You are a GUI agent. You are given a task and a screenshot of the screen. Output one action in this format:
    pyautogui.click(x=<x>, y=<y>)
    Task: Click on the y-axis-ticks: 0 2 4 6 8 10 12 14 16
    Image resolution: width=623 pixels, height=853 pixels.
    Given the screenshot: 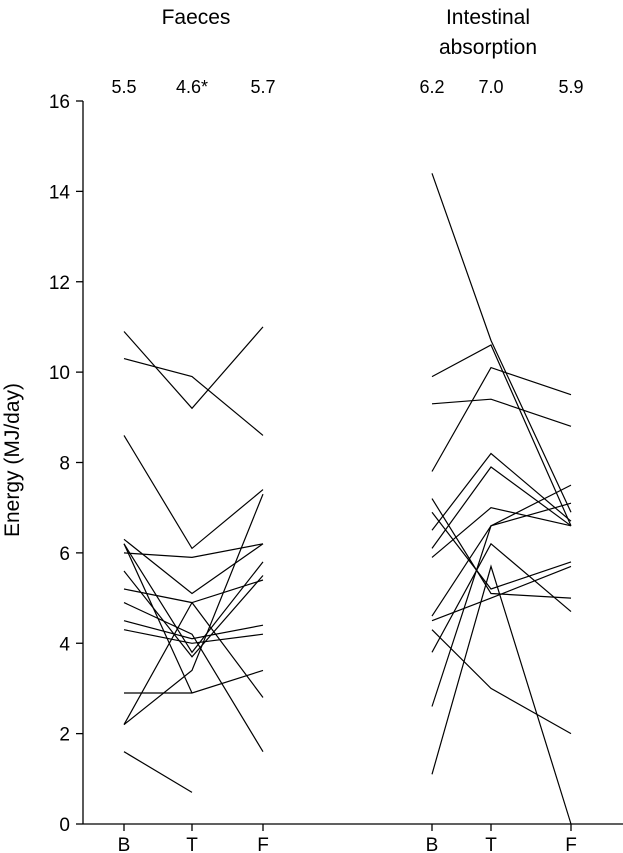 What is the action you would take?
    pyautogui.click(x=66, y=464)
    